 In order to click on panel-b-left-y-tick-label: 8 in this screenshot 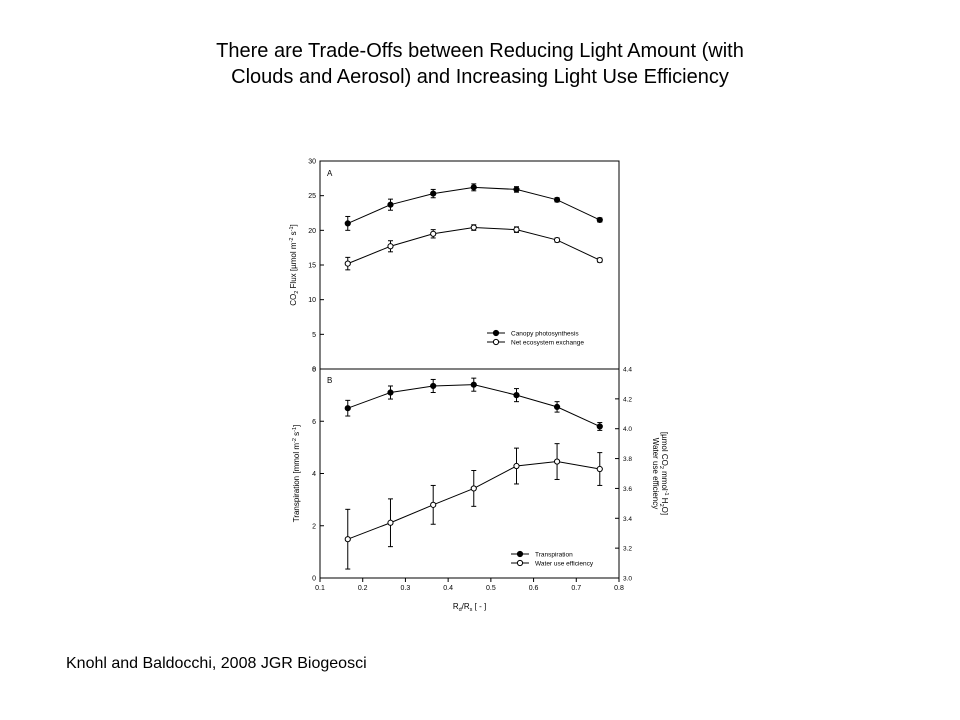, I will do `click(314, 370)`.